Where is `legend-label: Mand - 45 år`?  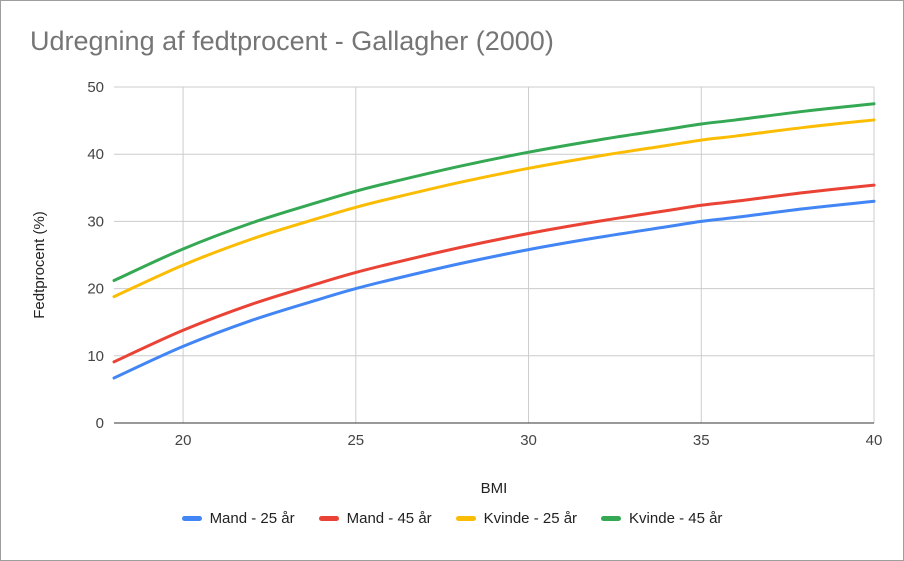 legend-label: Mand - 45 år is located at coordinates (389, 518).